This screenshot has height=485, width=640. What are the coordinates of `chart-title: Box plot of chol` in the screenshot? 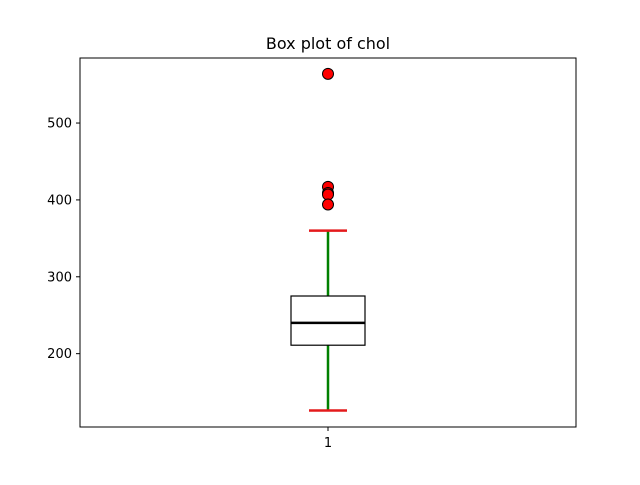 It's located at (328, 43).